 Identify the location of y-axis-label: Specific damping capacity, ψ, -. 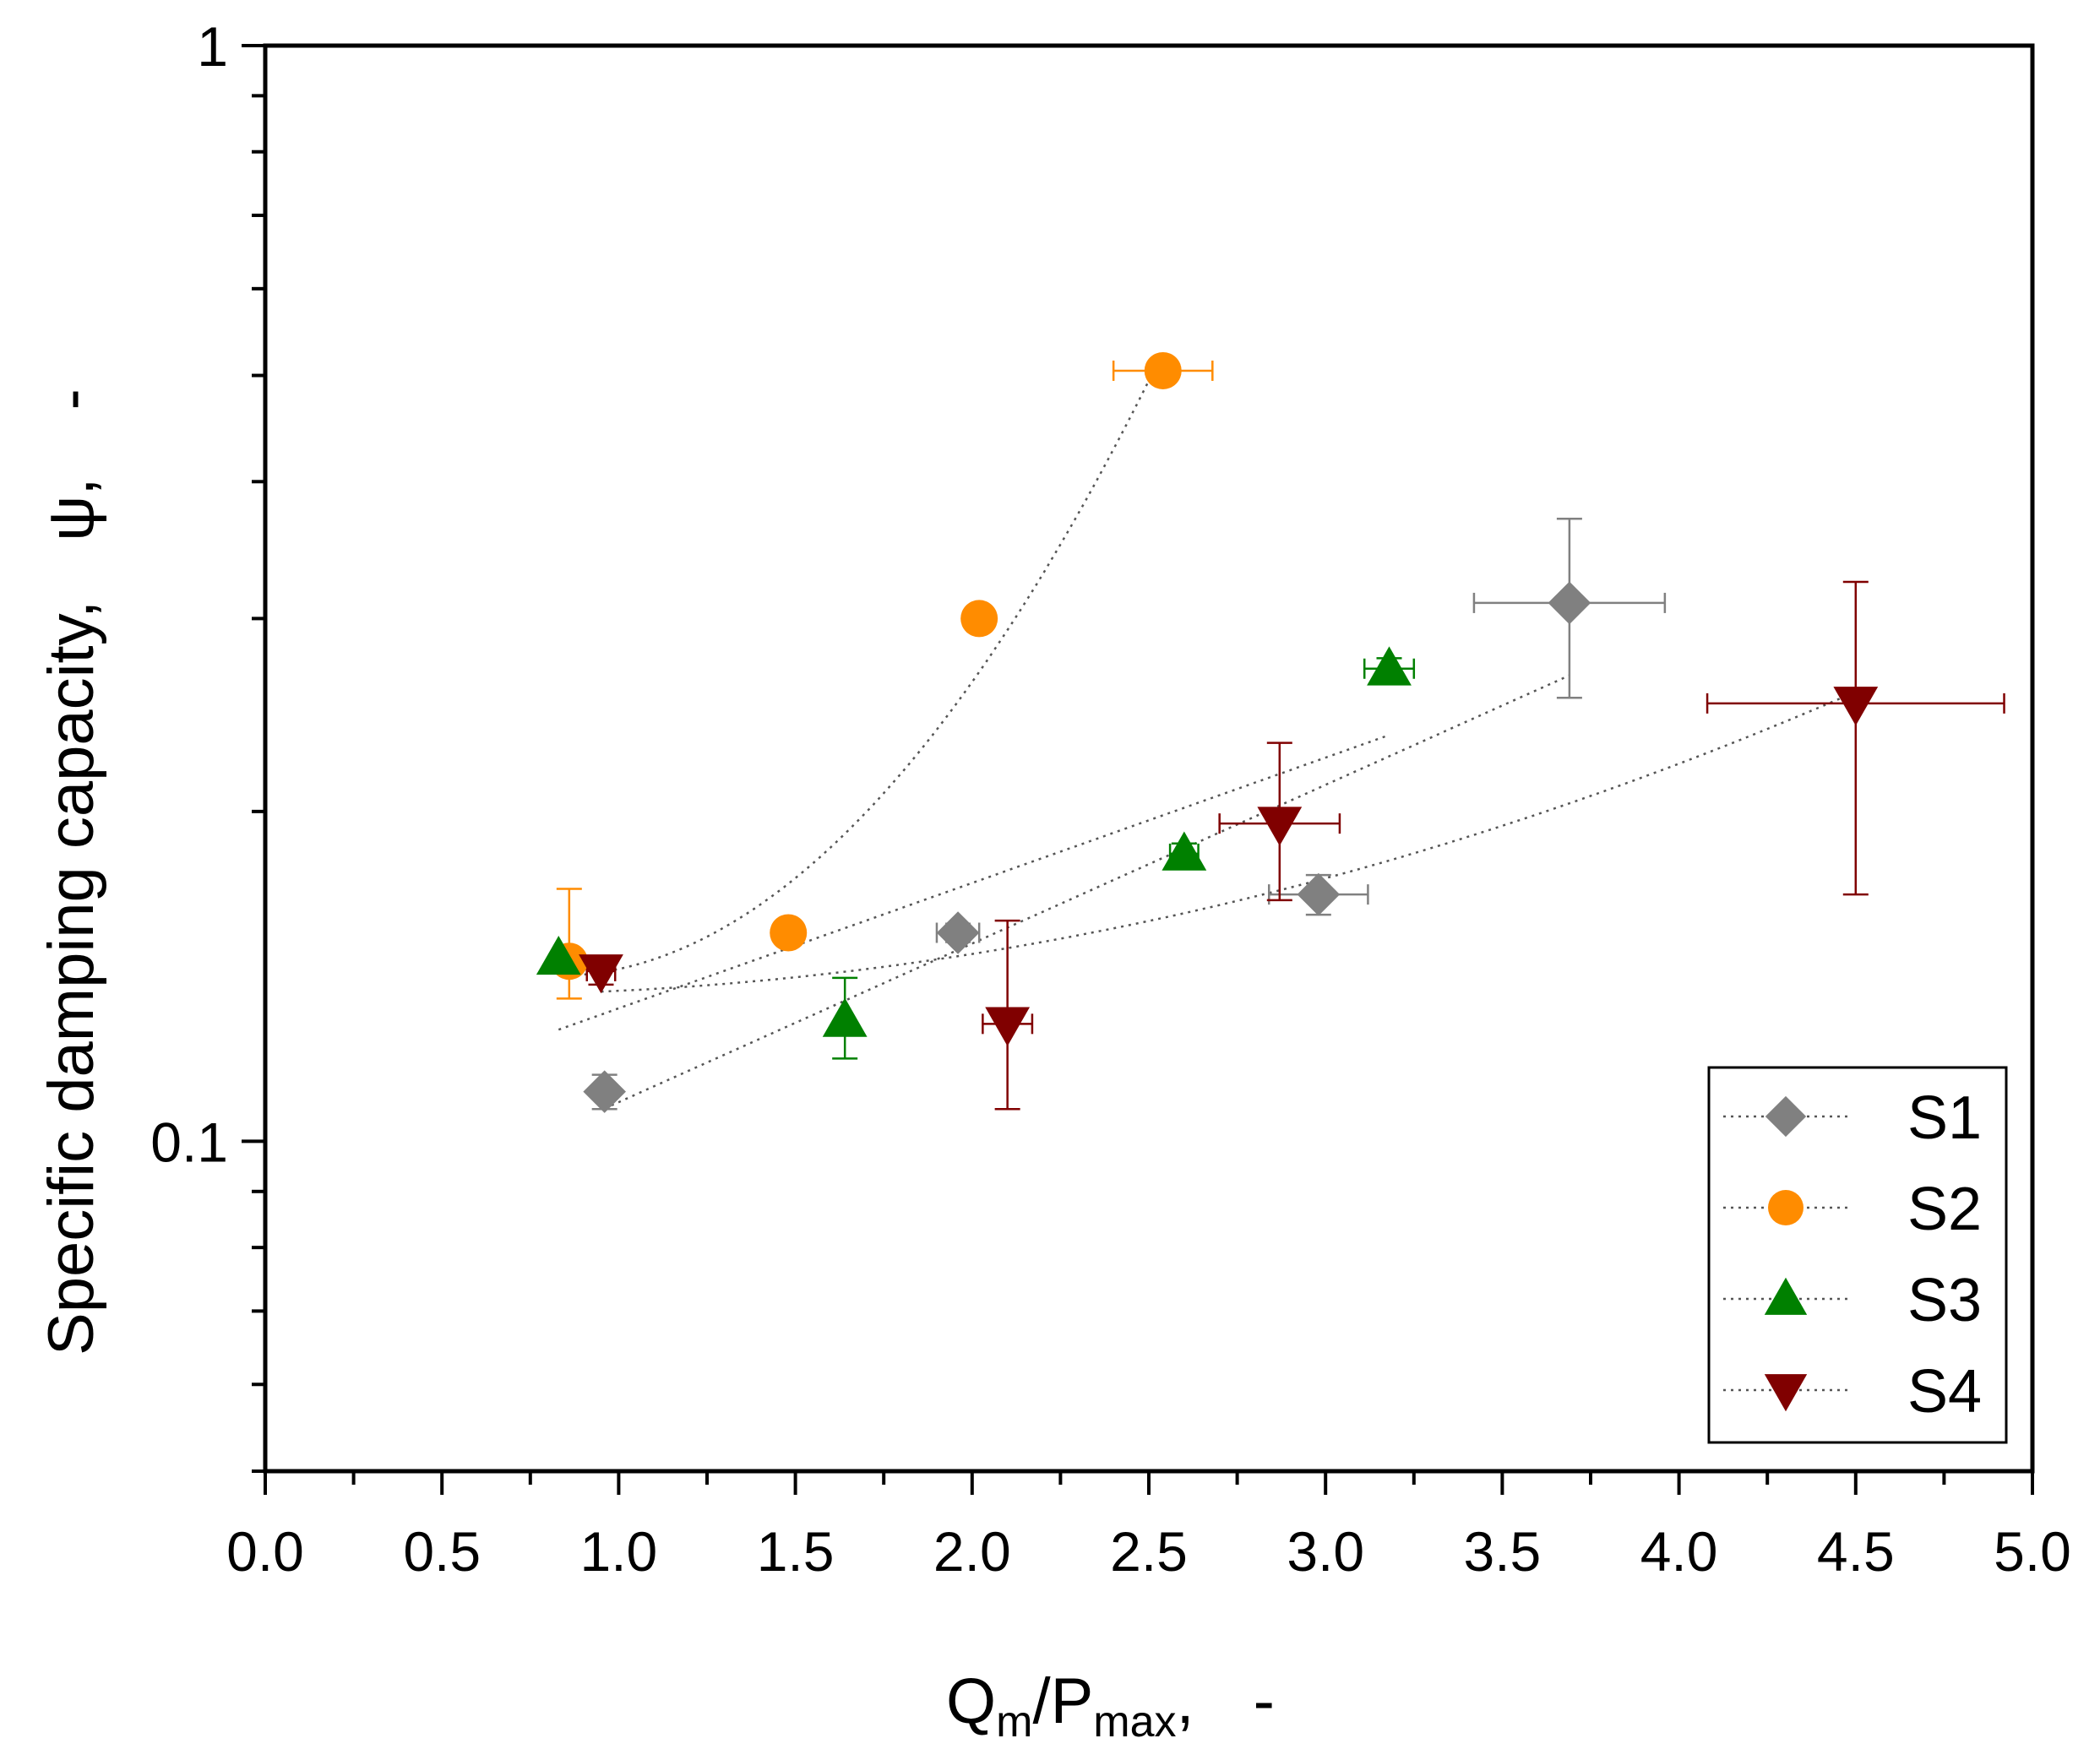
(71, 871).